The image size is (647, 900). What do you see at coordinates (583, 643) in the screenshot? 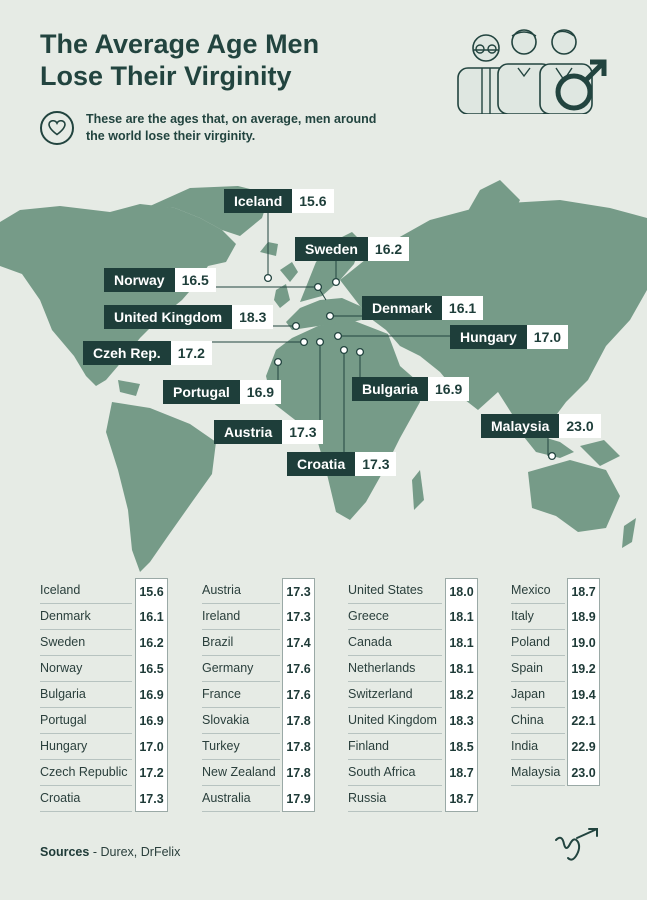
I see `row-age: 19.0` at bounding box center [583, 643].